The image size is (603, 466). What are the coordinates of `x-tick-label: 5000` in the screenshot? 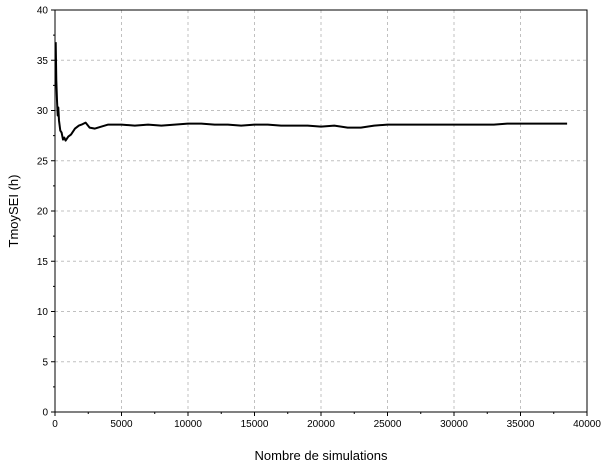 It's located at (121, 424).